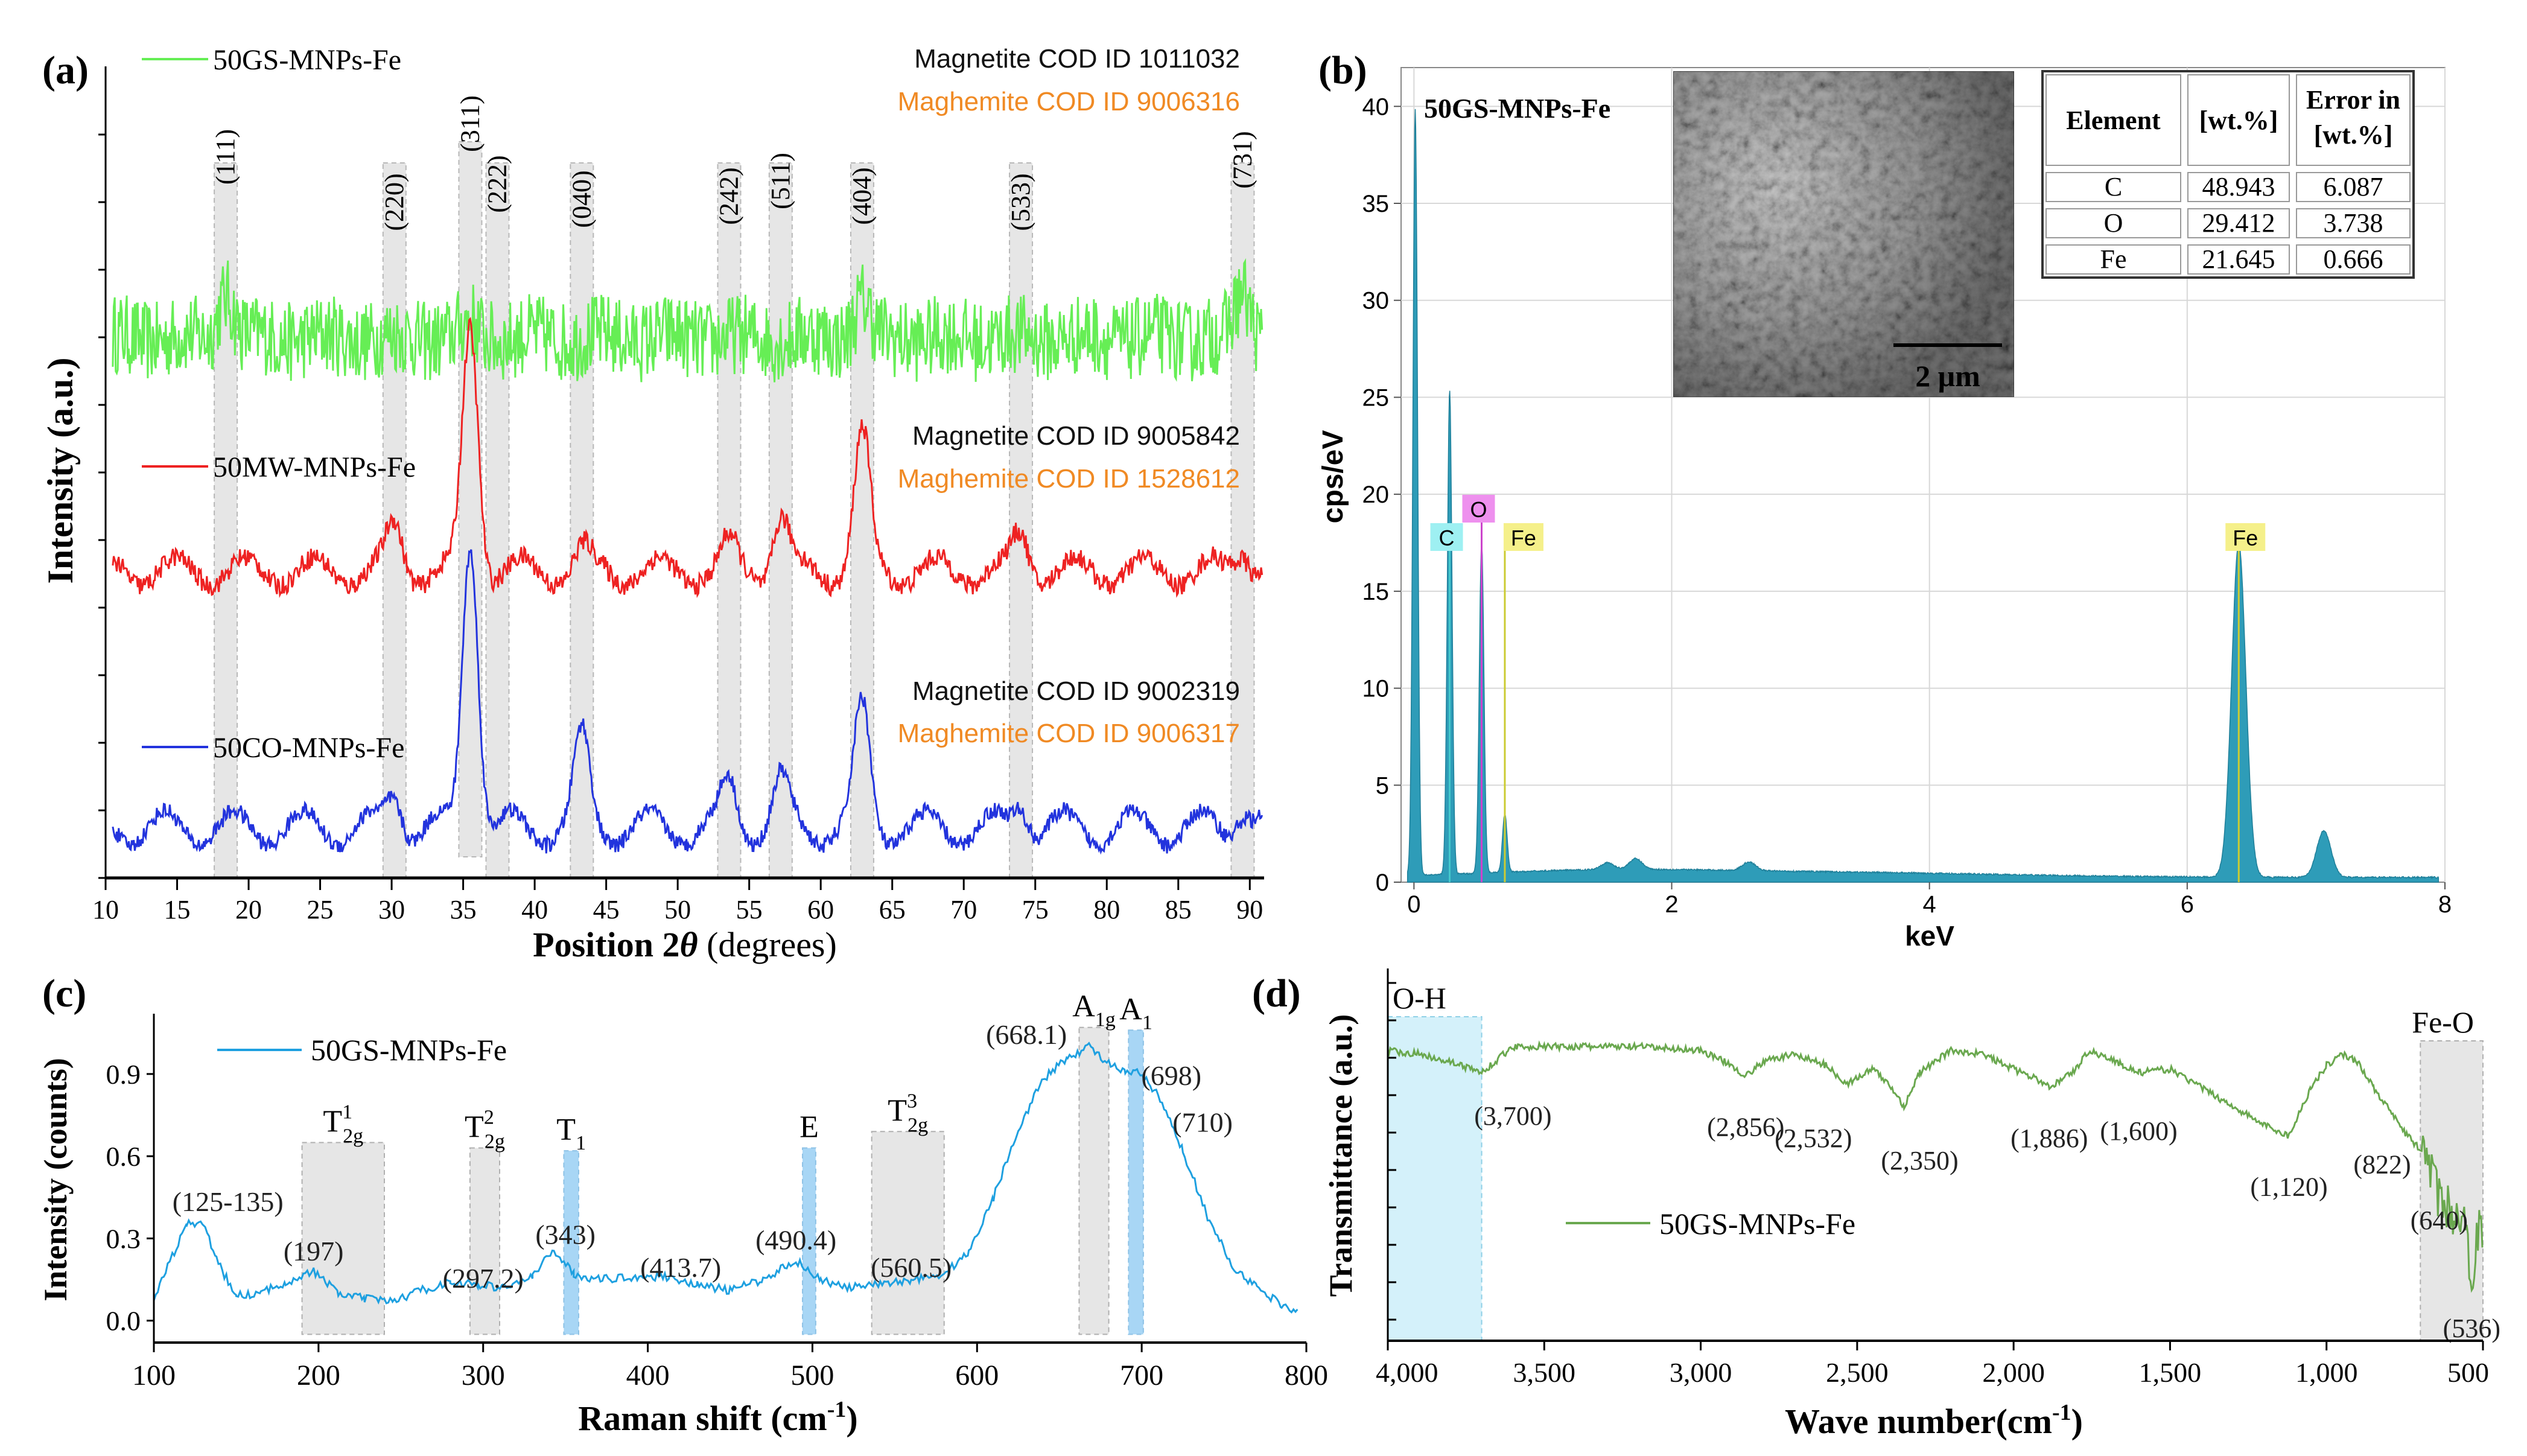 This screenshot has width=2527, height=1456. What do you see at coordinates (2382, 1164) in the screenshot?
I see `ftir-annotation: (822)` at bounding box center [2382, 1164].